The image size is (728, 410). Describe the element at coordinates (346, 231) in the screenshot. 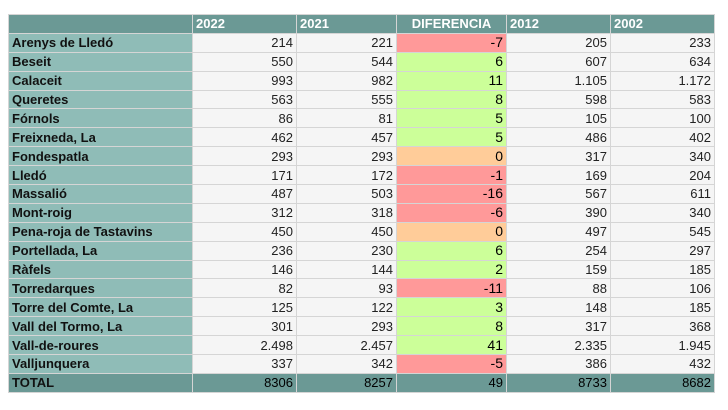

I see `value-2021-cell: 450` at that location.